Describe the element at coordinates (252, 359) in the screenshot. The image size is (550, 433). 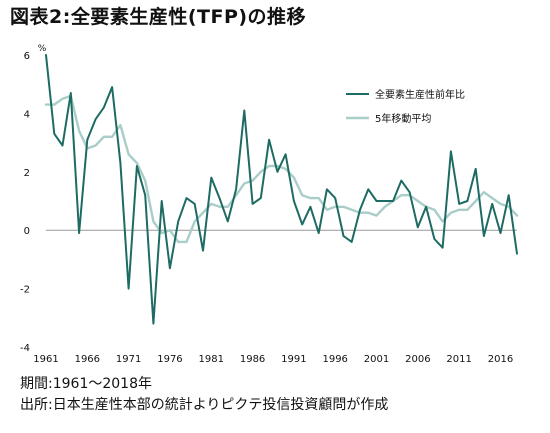
I see `x-tick-label: 1986` at that location.